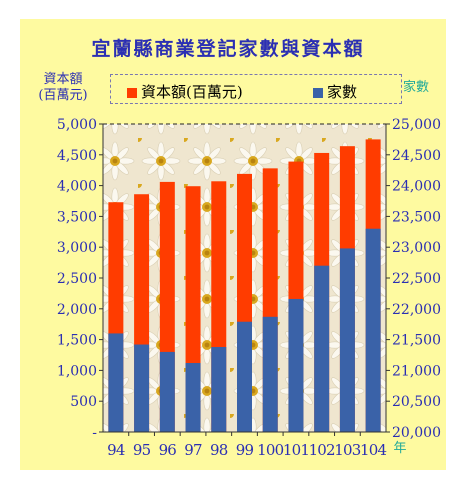 Image resolution: width=456 pixels, height=488 pixels. What do you see at coordinates (77, 371) in the screenshot?
I see `left-tick-label: 1,000` at bounding box center [77, 371].